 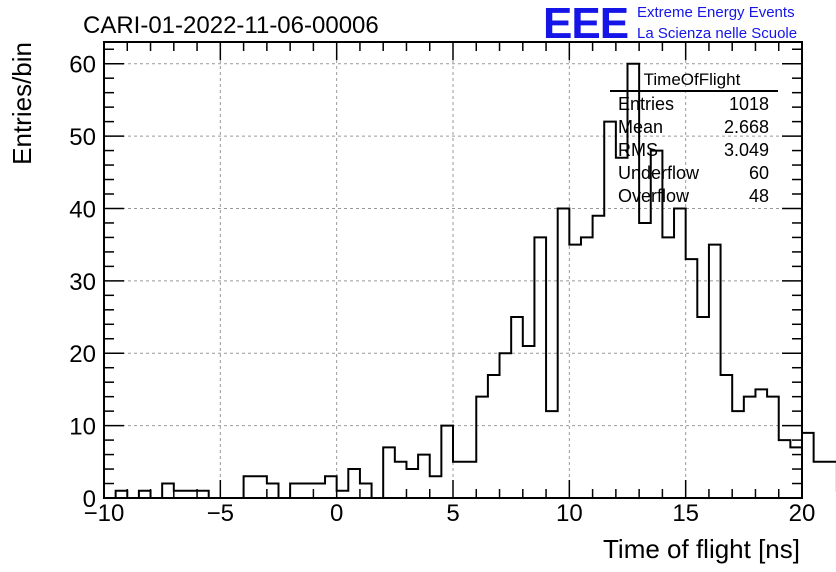 I want to click on x-tick-label: −10, so click(x=104, y=513).